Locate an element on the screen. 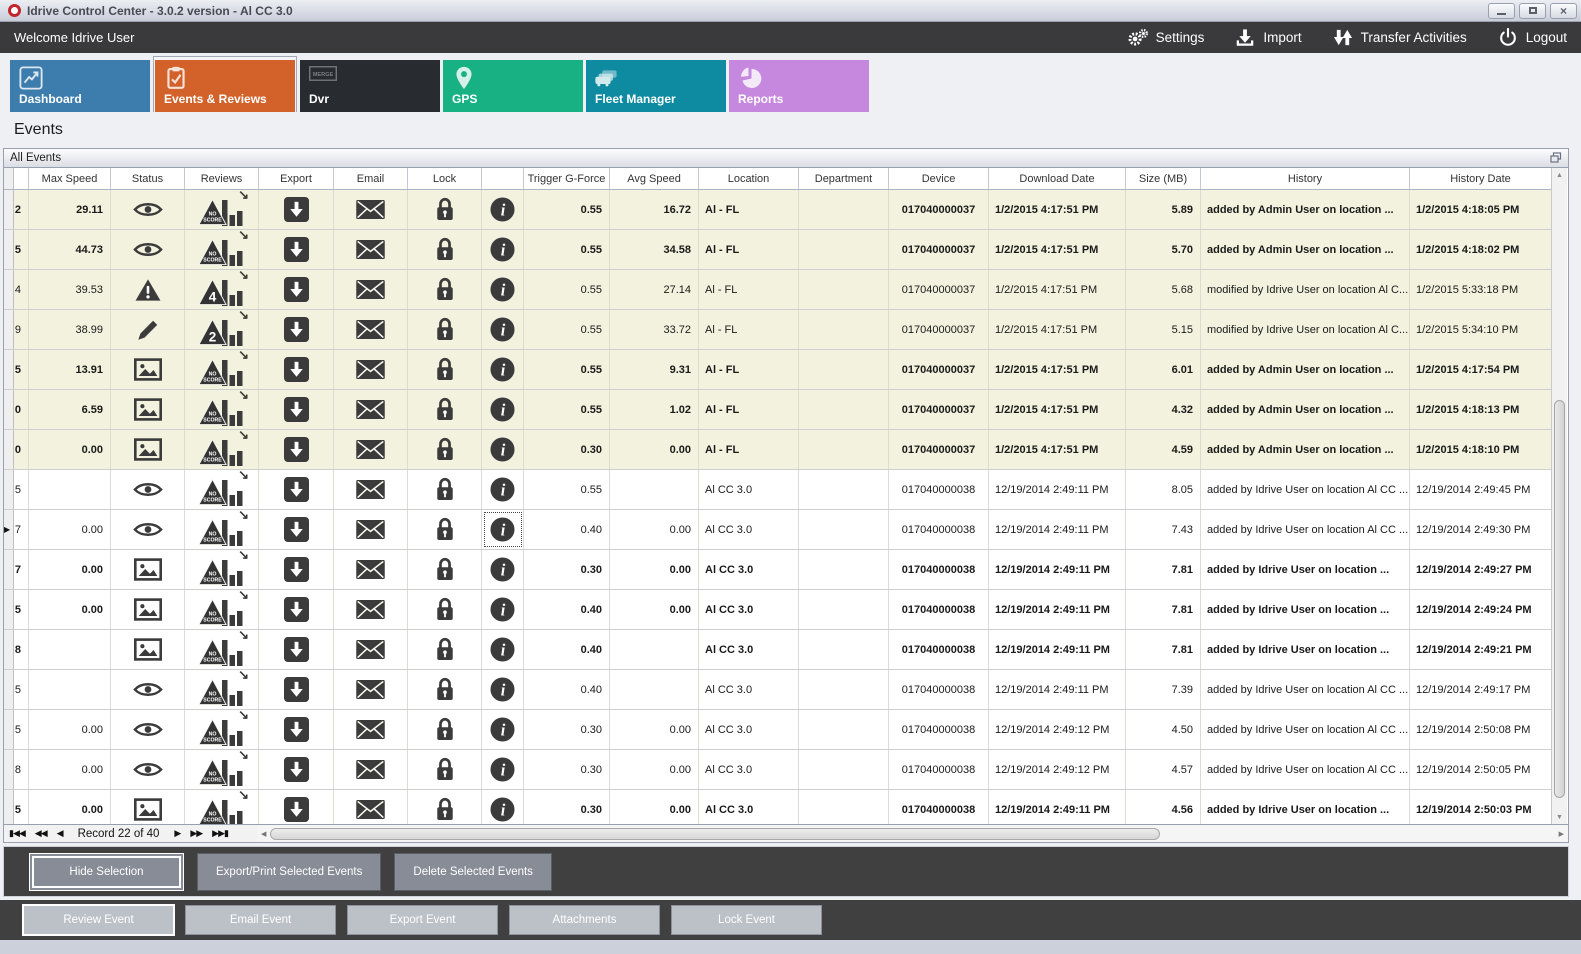 The width and height of the screenshot is (1581, 954). scroll-right-icon: ▶ is located at coordinates (1561, 834).